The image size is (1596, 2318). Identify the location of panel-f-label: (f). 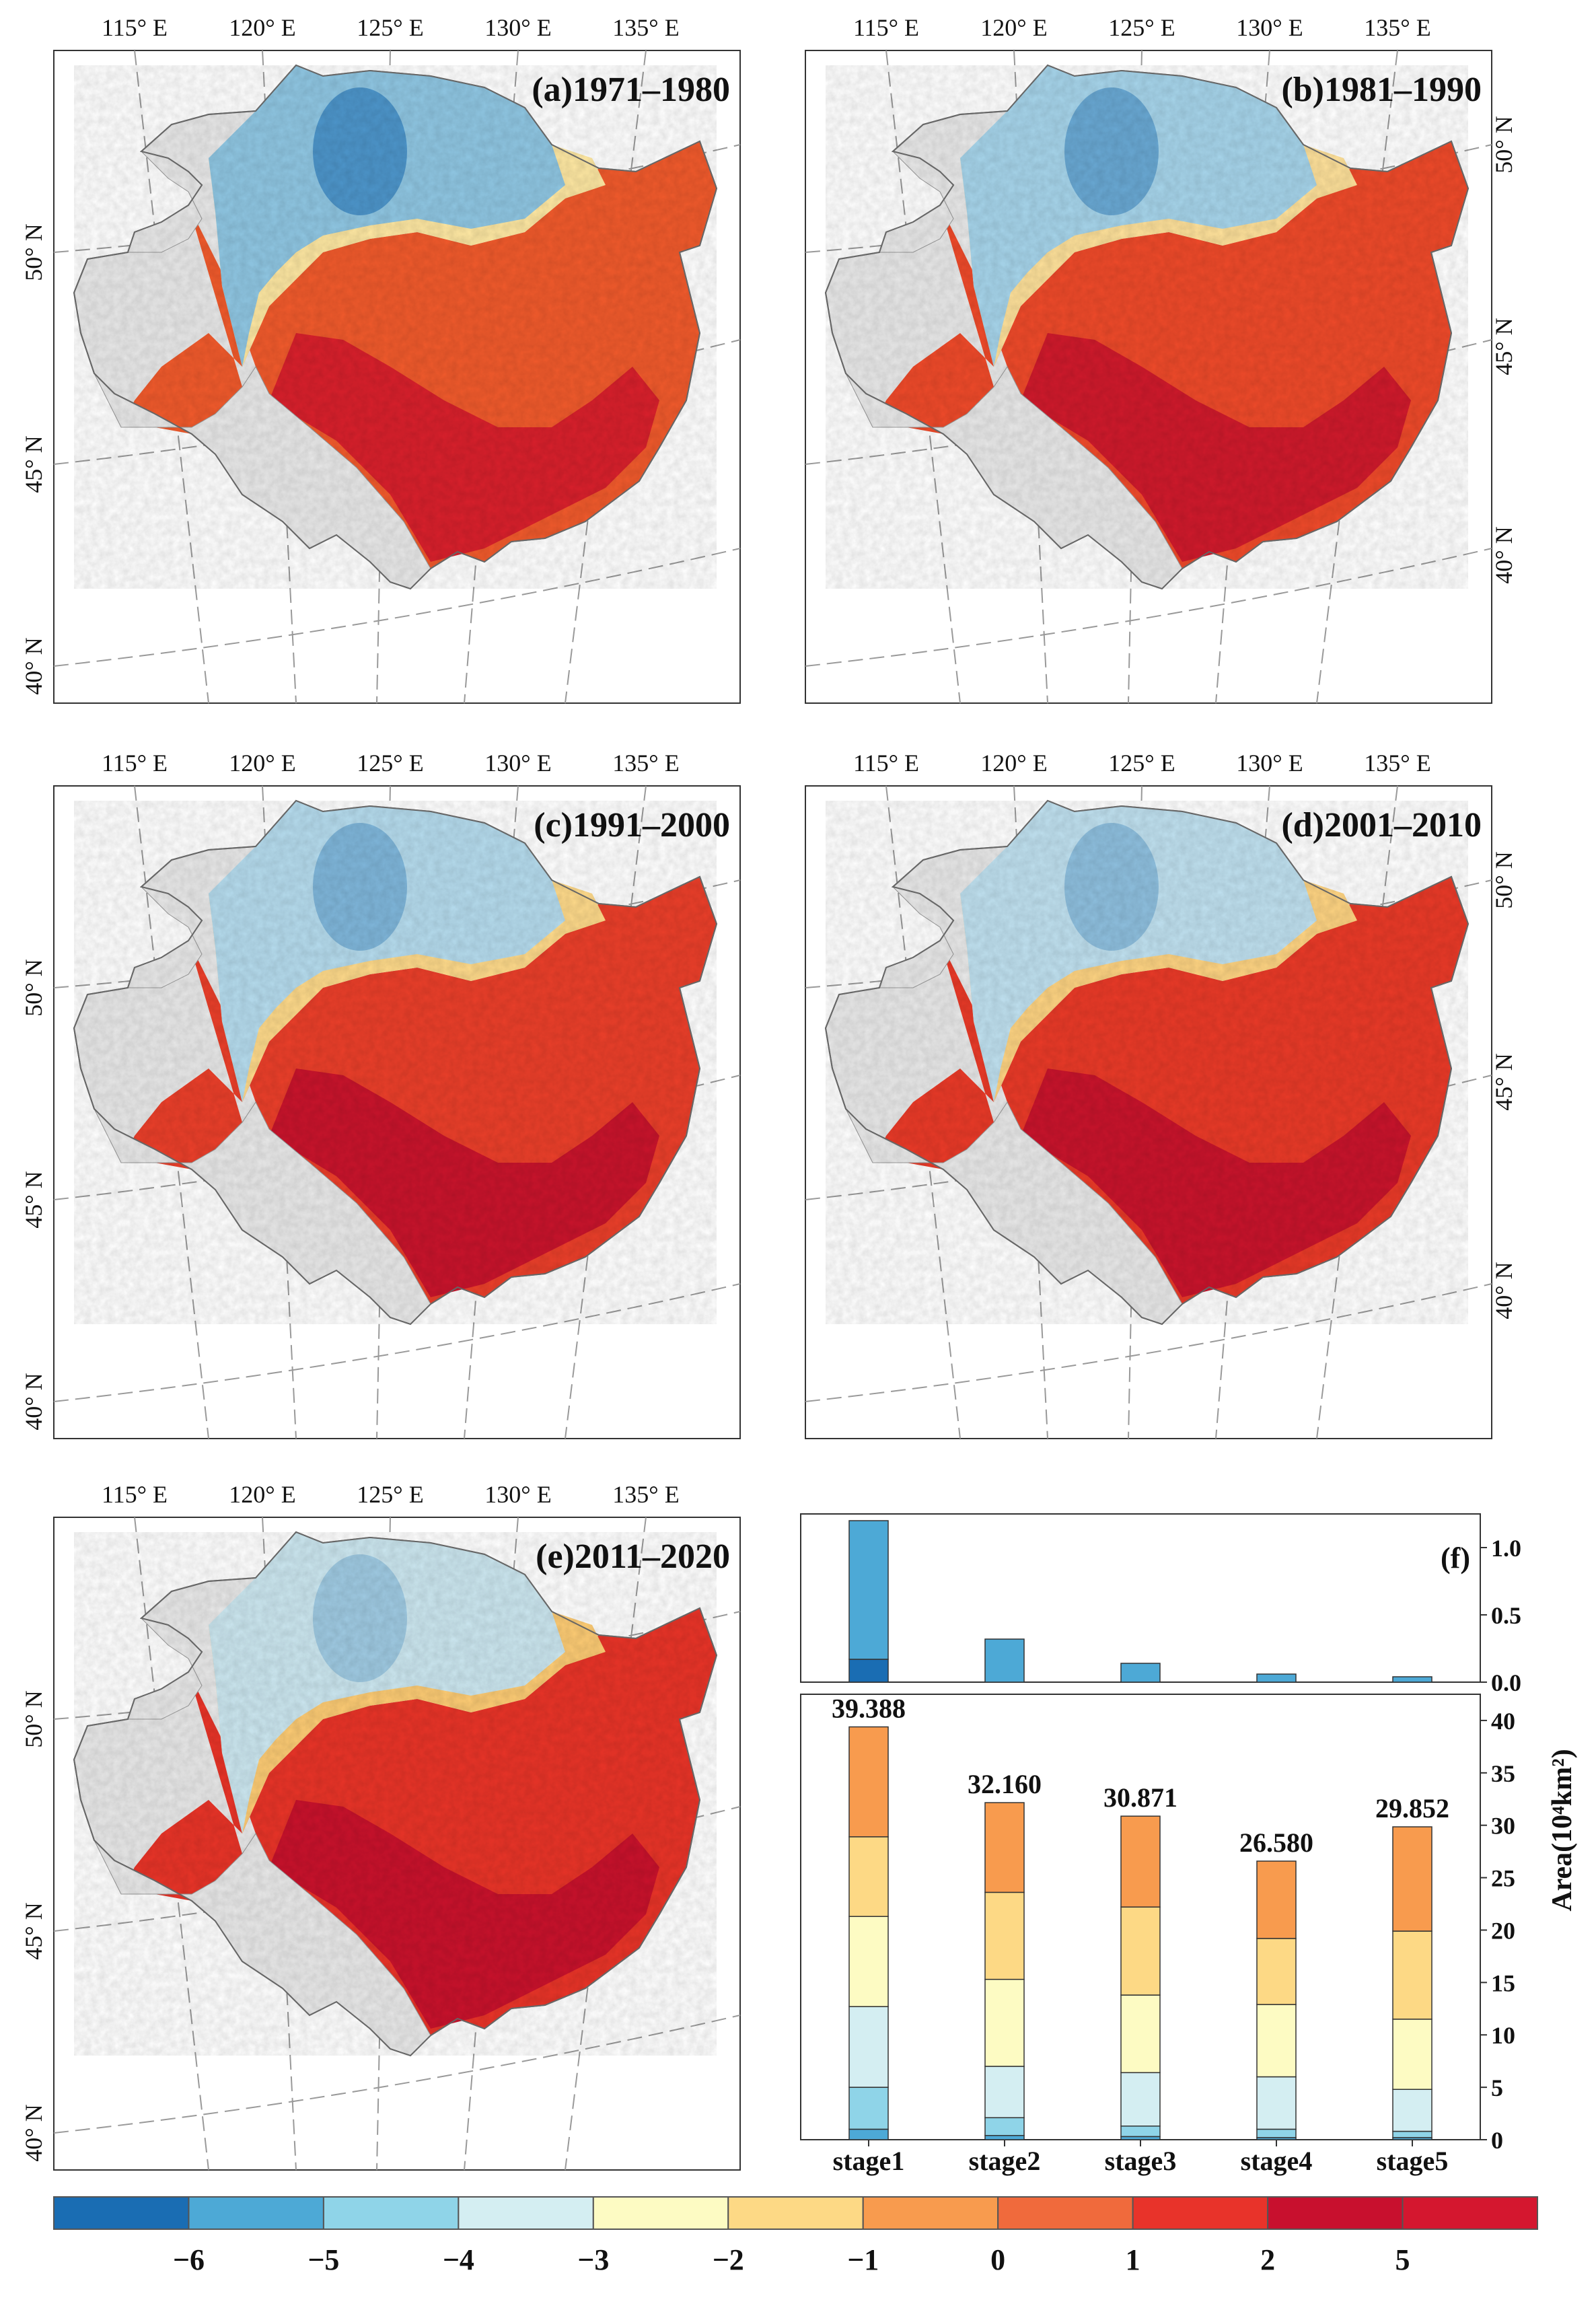
(1455, 1558).